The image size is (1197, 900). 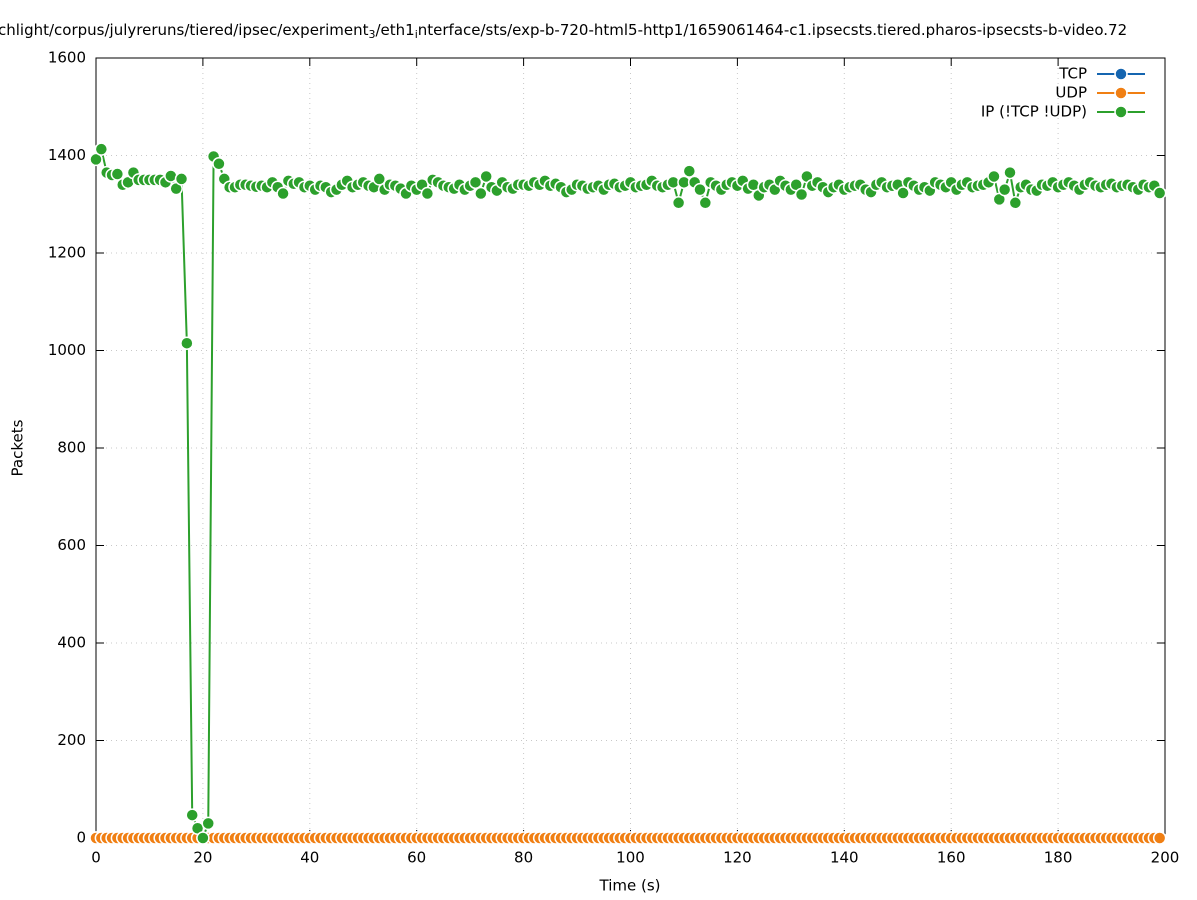 I want to click on y-tick-label: 1000, so click(x=67, y=350).